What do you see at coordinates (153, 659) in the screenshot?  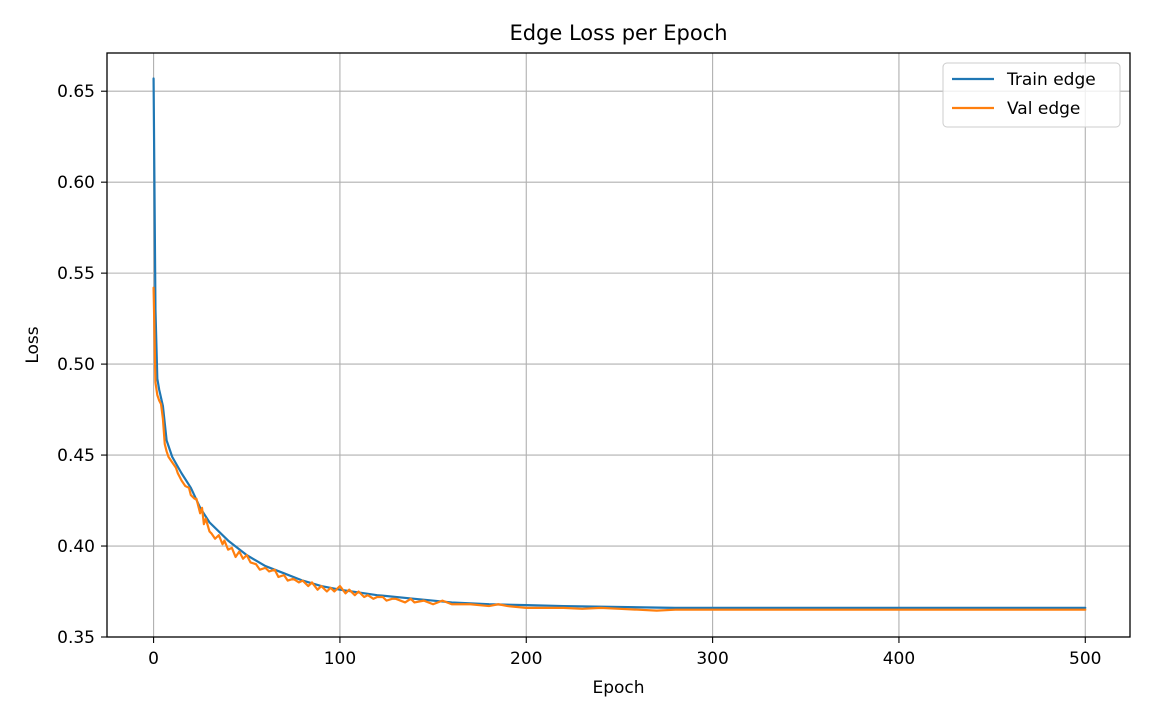 I see `x-tick-label: 0` at bounding box center [153, 659].